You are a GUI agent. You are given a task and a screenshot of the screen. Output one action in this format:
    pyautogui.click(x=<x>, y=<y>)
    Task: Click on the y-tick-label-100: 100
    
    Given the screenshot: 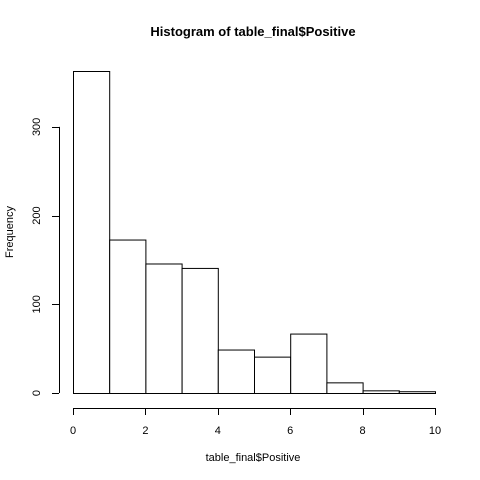 What is the action you would take?
    pyautogui.click(x=37, y=304)
    